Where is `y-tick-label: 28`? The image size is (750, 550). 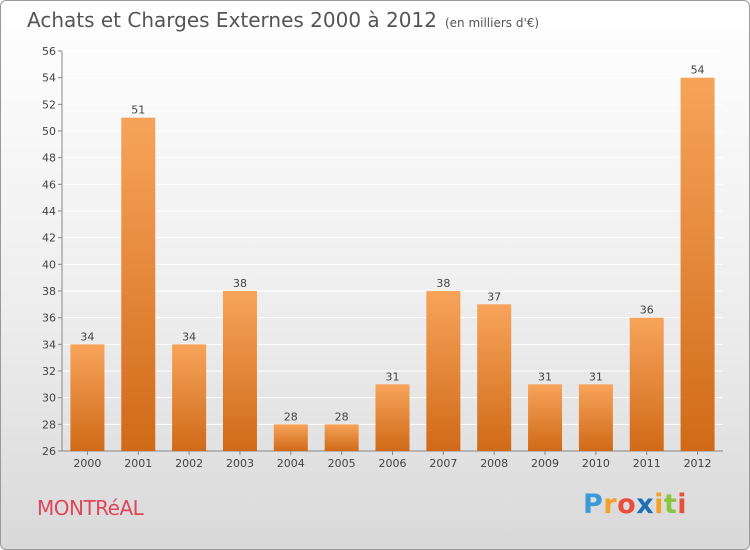
y-tick-label: 28 is located at coordinates (49, 424).